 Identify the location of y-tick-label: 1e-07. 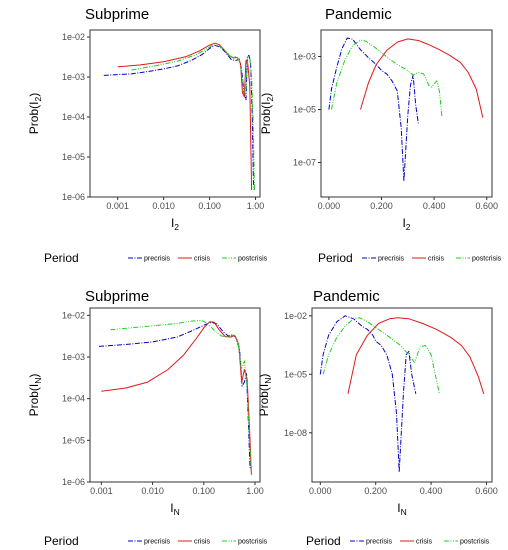
(304, 163).